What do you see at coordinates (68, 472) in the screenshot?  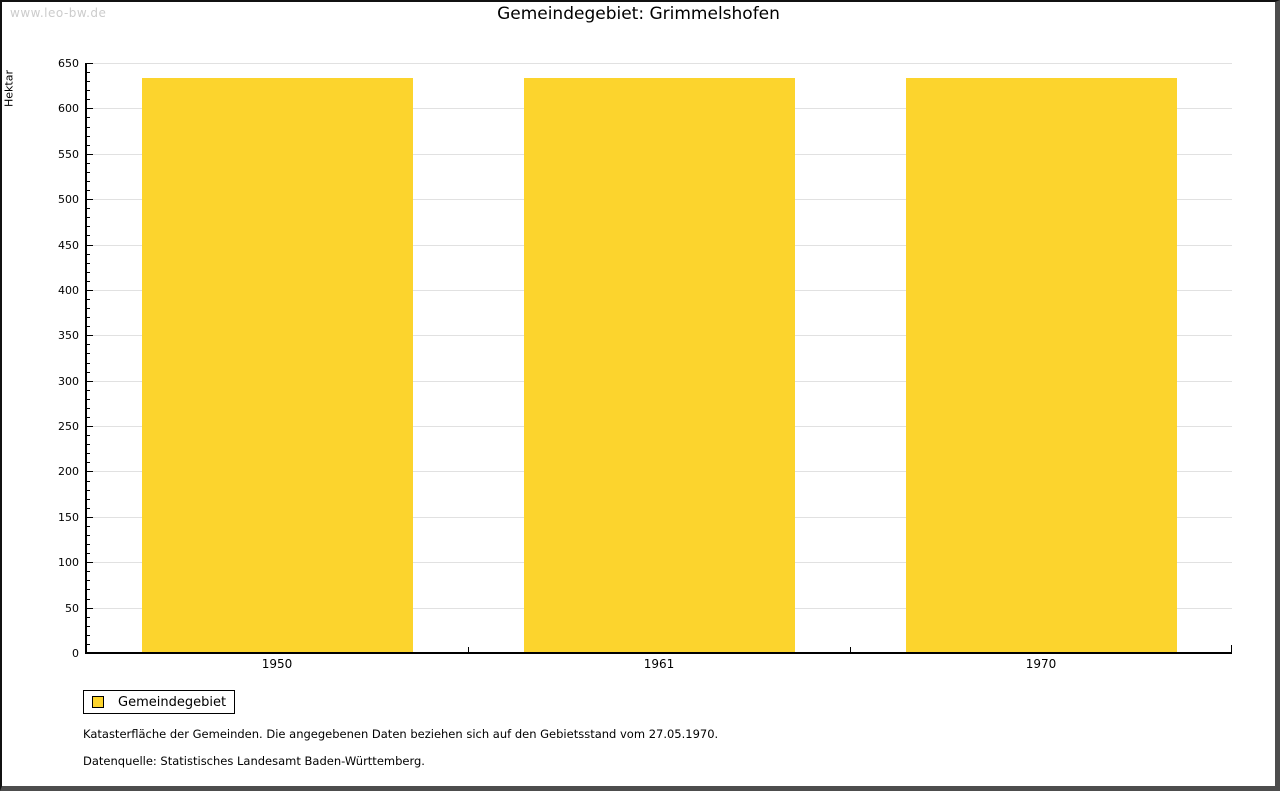 I see `y-tick-label-200: 200` at bounding box center [68, 472].